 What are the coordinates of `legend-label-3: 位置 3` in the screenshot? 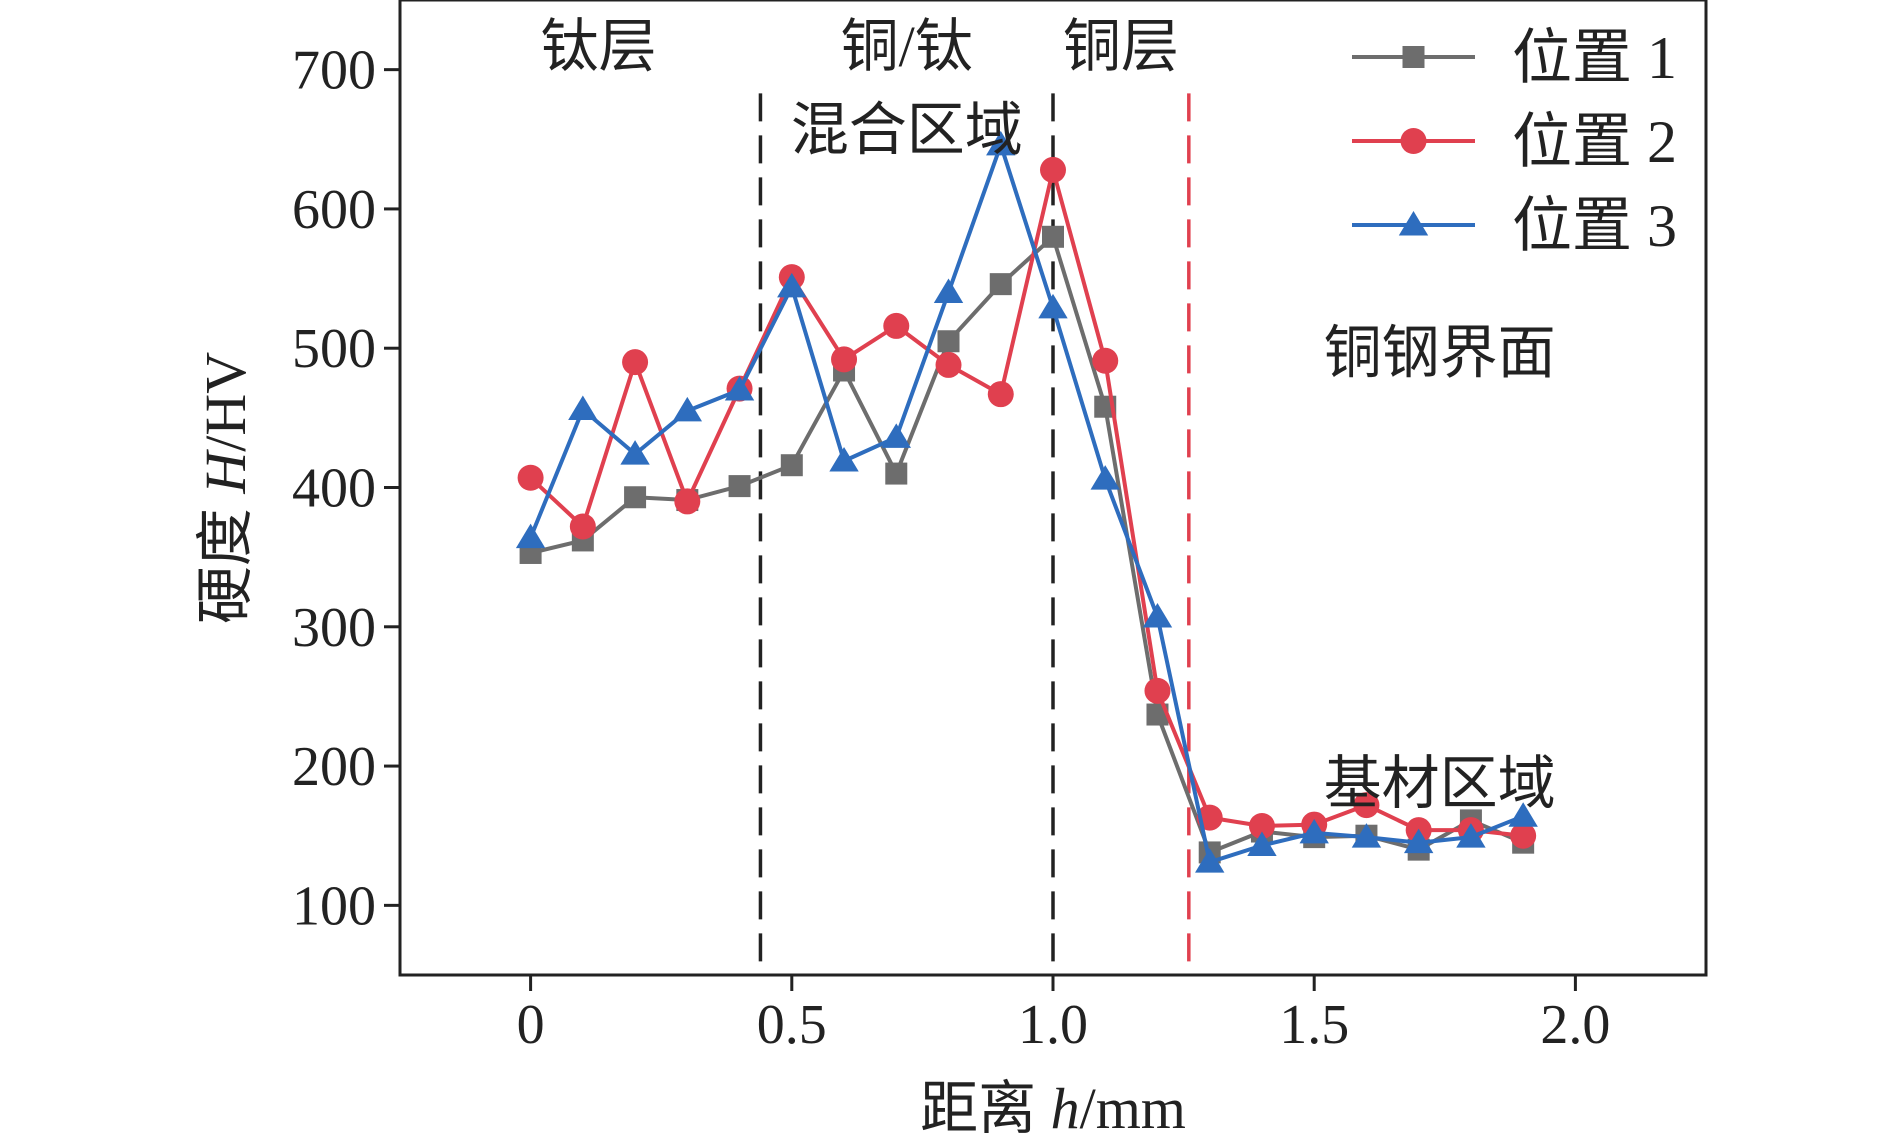 It's located at (1594, 226).